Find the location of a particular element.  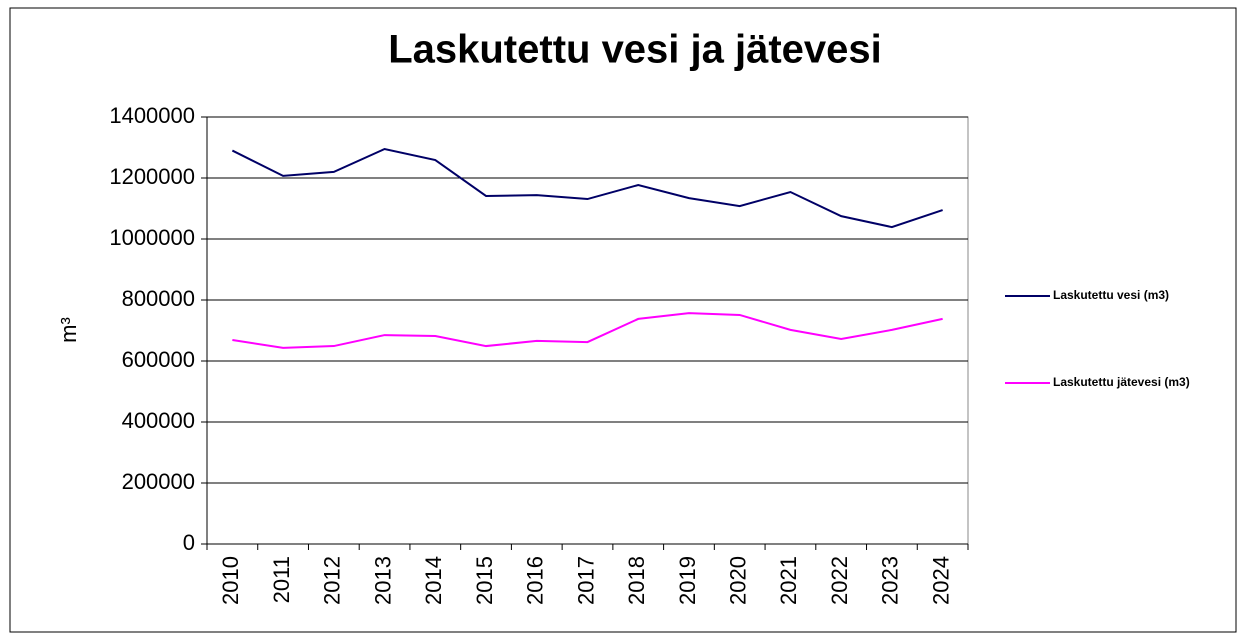

x-tick-label: 2011 is located at coordinates (281, 579).